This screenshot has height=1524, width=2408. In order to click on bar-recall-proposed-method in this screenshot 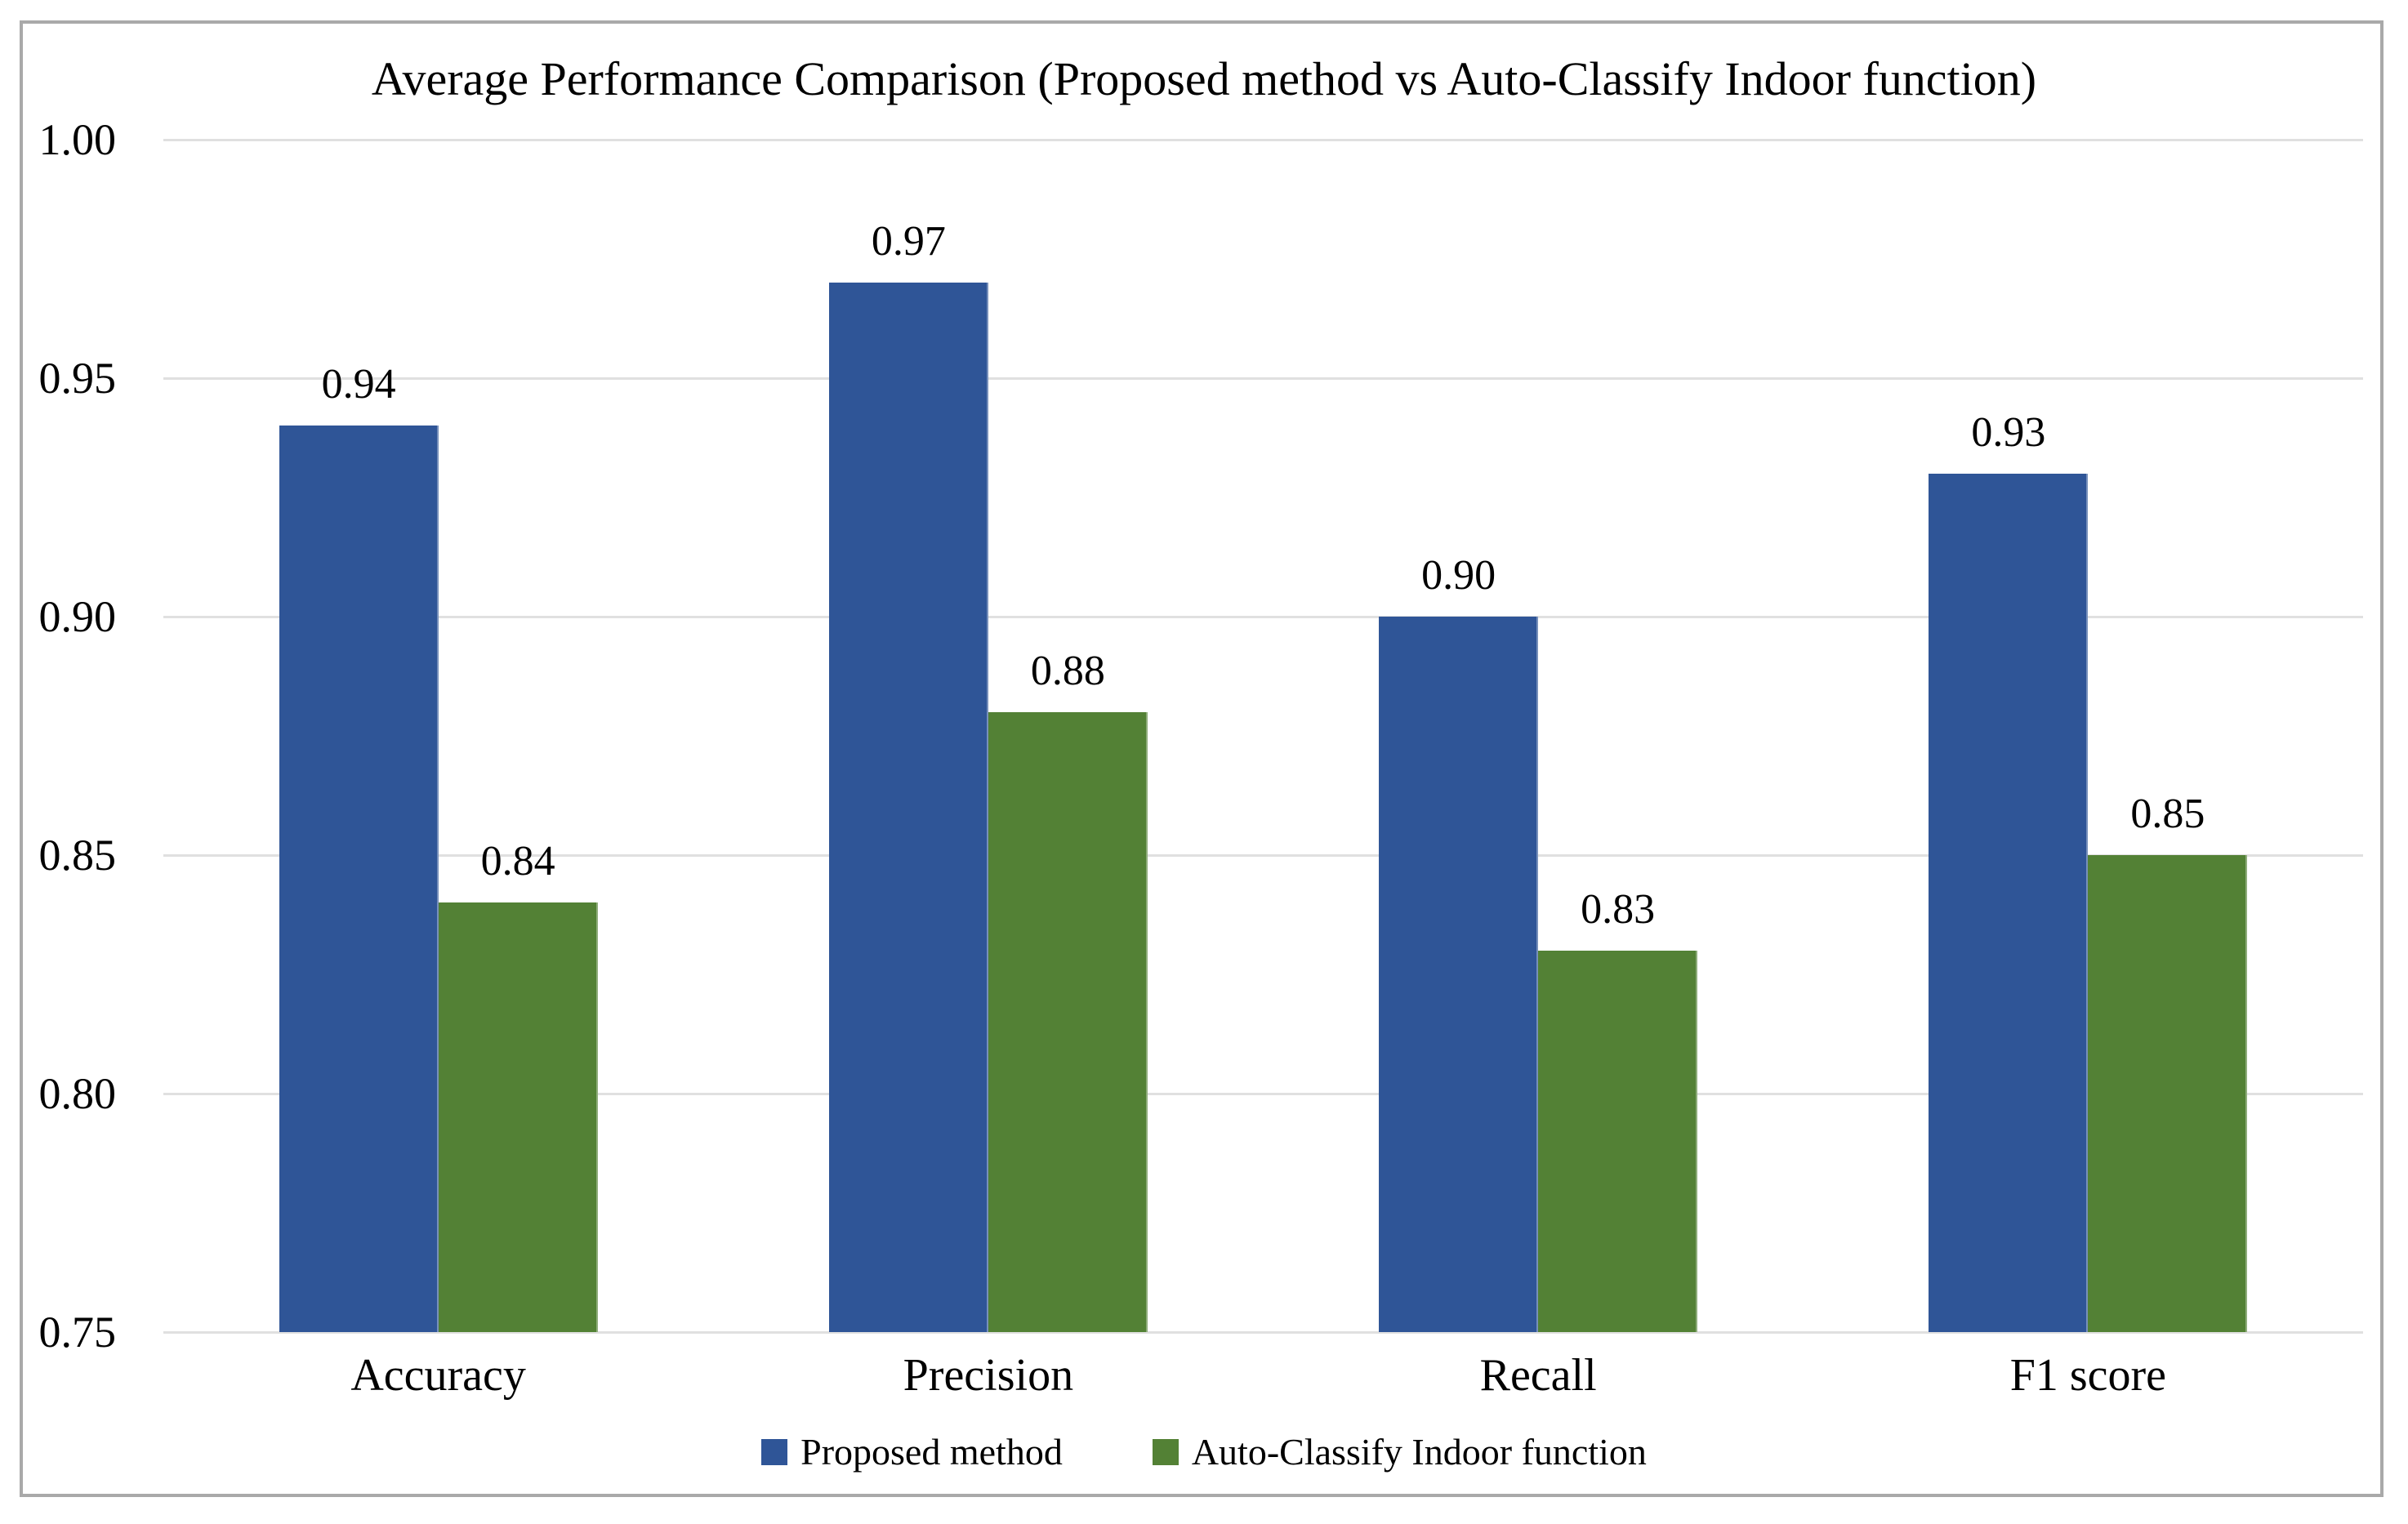, I will do `click(1459, 975)`.